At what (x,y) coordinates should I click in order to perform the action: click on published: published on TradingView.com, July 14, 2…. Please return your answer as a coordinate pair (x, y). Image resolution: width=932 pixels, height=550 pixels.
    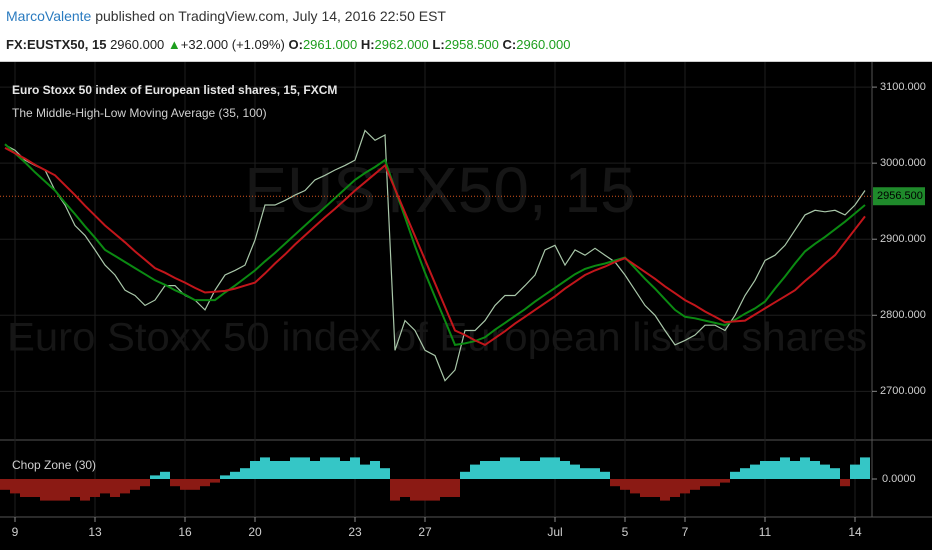
    Looking at the image, I should click on (270, 16).